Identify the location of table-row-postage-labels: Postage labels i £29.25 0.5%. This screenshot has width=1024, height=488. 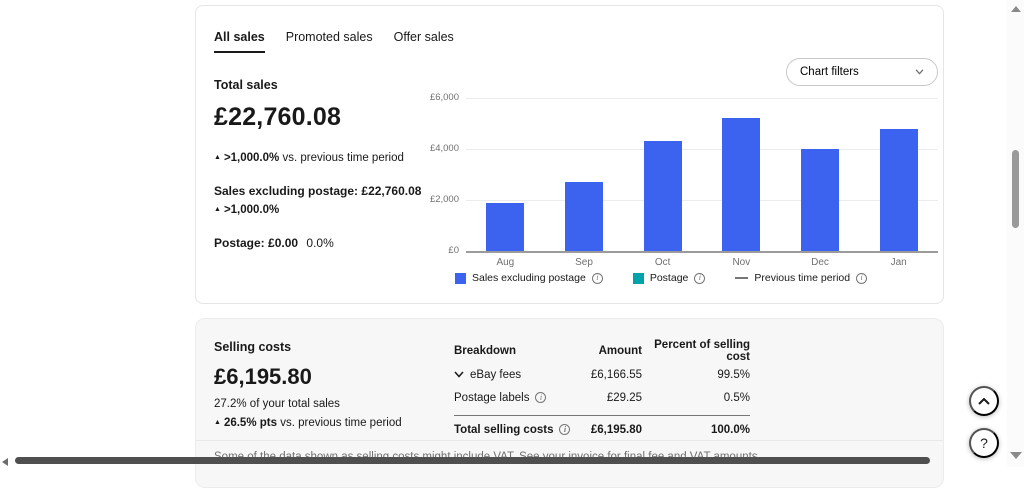
(602, 397).